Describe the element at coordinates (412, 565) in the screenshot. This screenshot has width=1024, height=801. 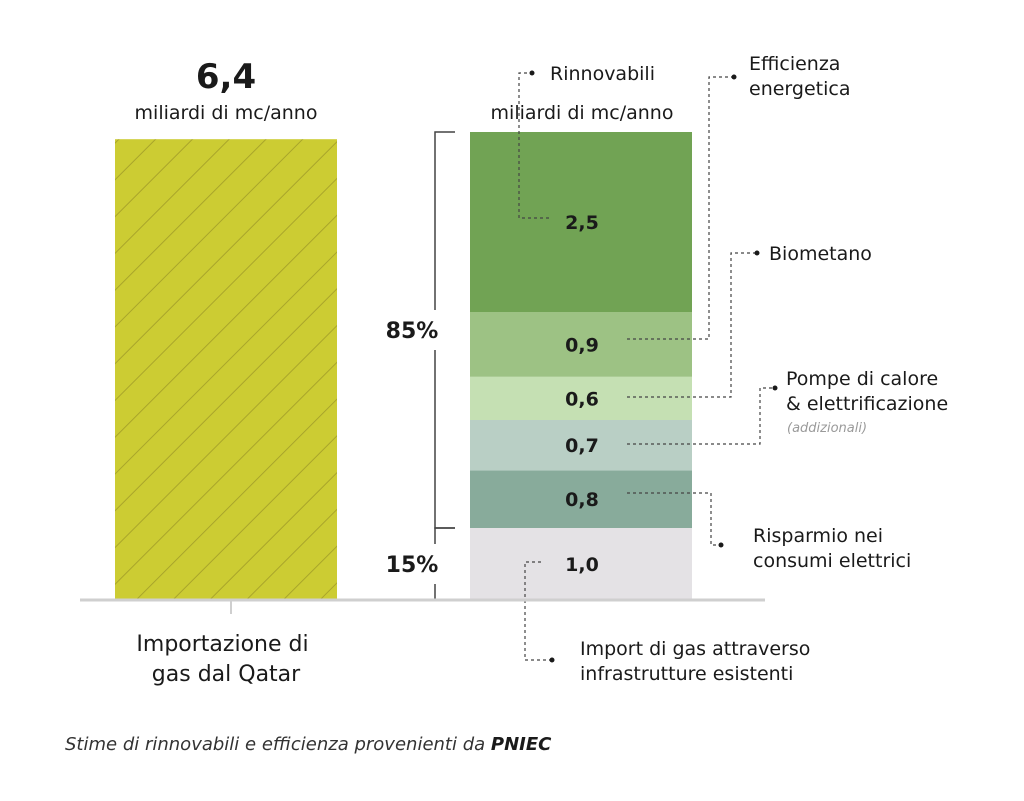
I see `bracket-percent-label: 15%` at that location.